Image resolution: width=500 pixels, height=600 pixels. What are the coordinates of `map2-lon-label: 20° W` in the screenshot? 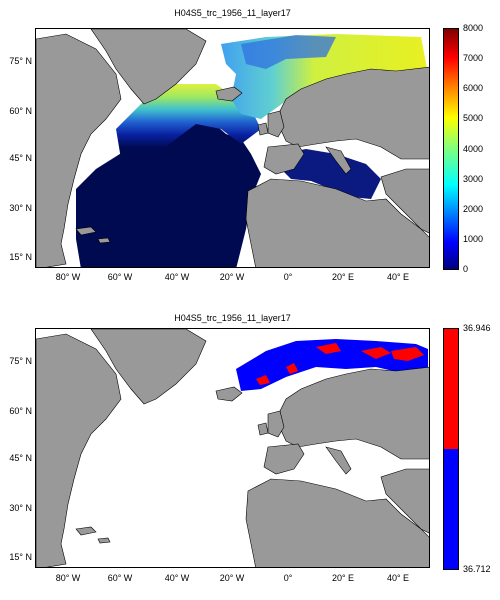 It's located at (232, 578).